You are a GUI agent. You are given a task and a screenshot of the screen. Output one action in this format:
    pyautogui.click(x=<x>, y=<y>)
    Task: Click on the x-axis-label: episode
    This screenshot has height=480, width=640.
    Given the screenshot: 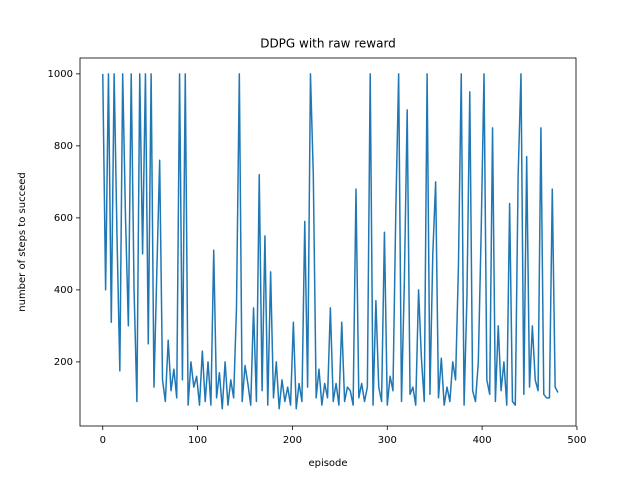 What is the action you would take?
    pyautogui.click(x=327, y=463)
    